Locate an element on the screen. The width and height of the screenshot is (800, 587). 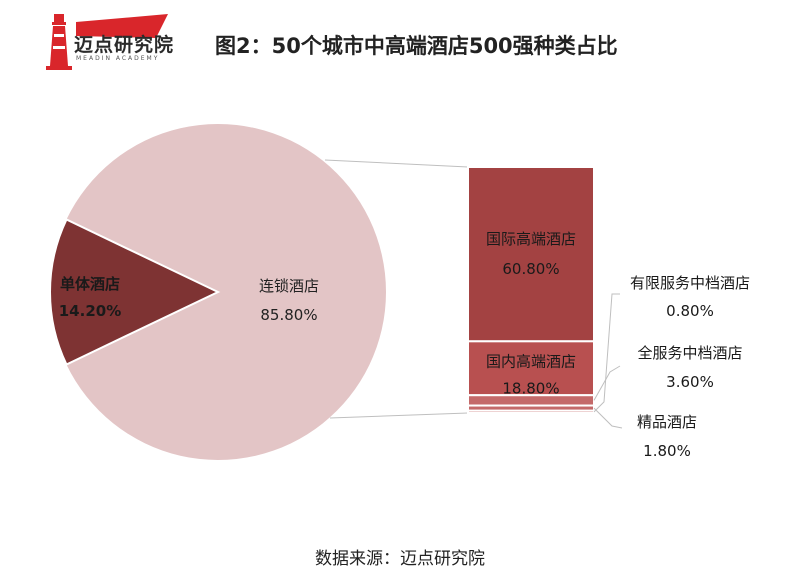
bar-label-limited-service: 有限服务中档酒店 is located at coordinates (690, 283).